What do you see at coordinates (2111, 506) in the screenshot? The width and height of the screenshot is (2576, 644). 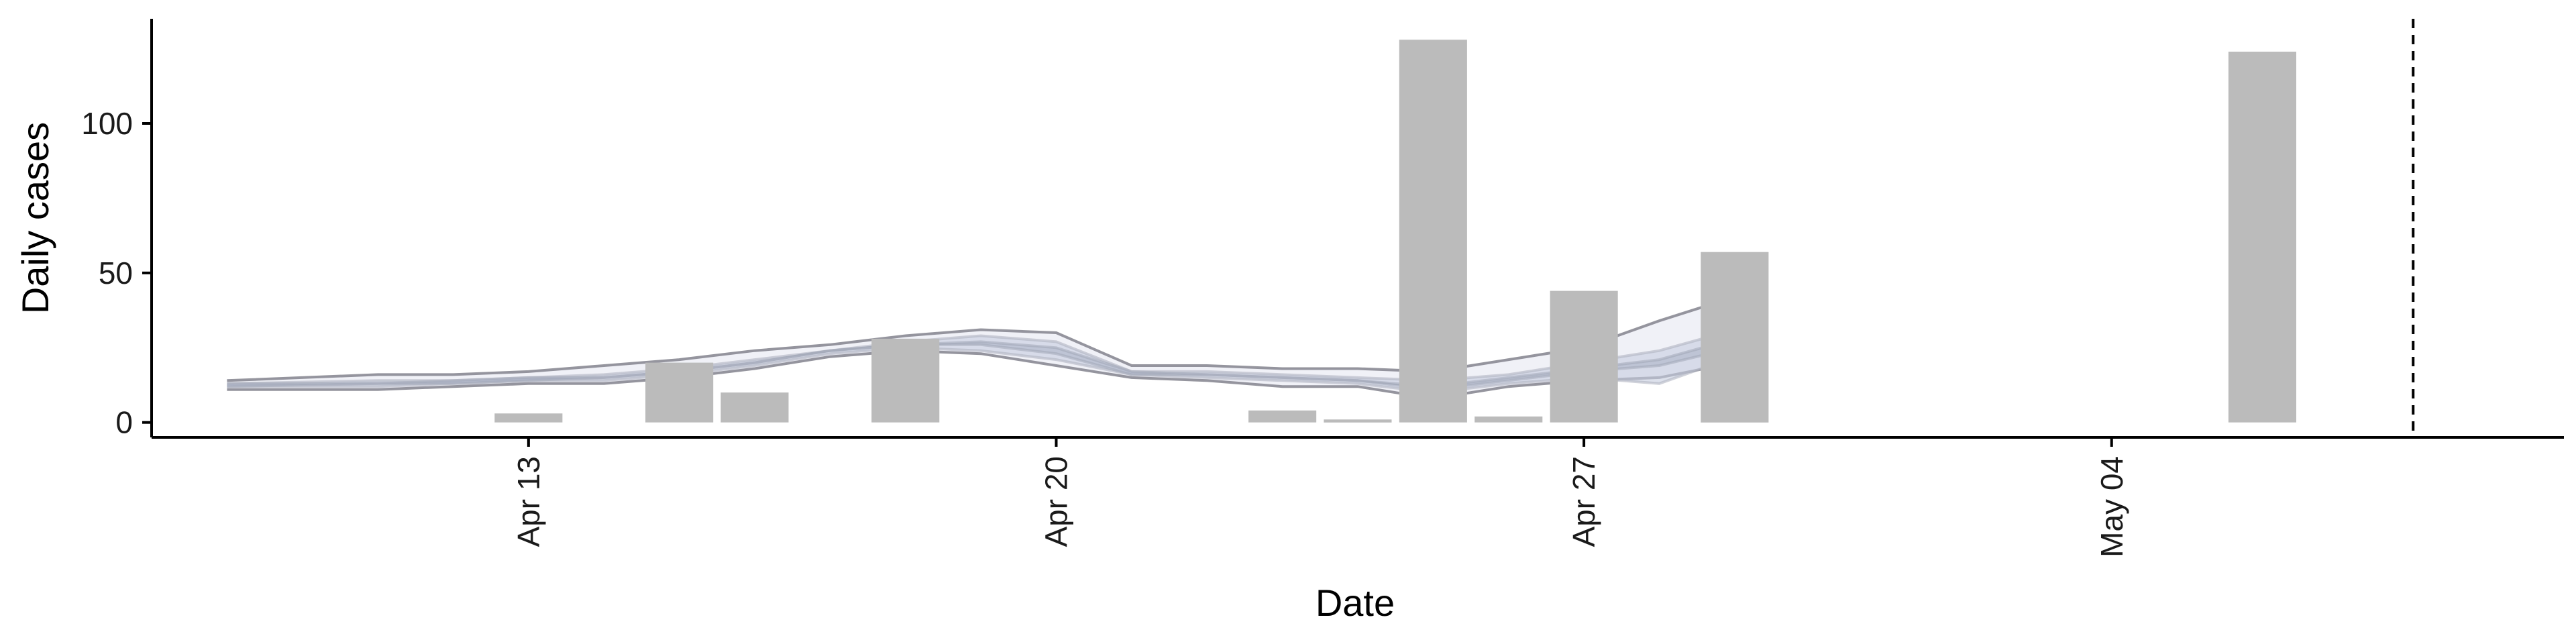 I see `x-tick-label-2020-05-04: May 04` at bounding box center [2111, 506].